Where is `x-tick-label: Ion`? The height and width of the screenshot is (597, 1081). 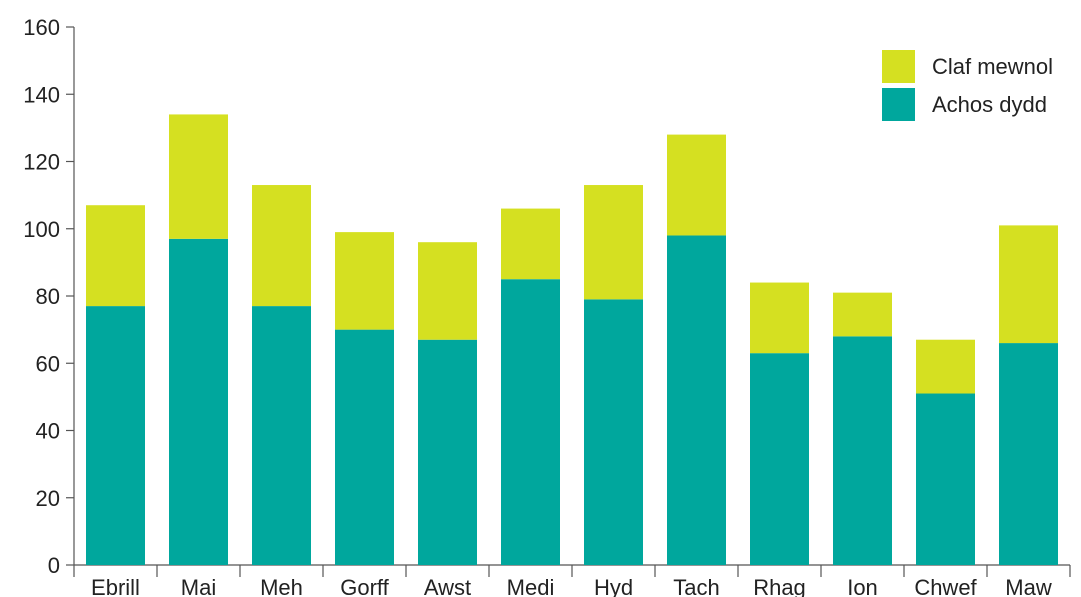
x-tick-label: Ion is located at coordinates (862, 586).